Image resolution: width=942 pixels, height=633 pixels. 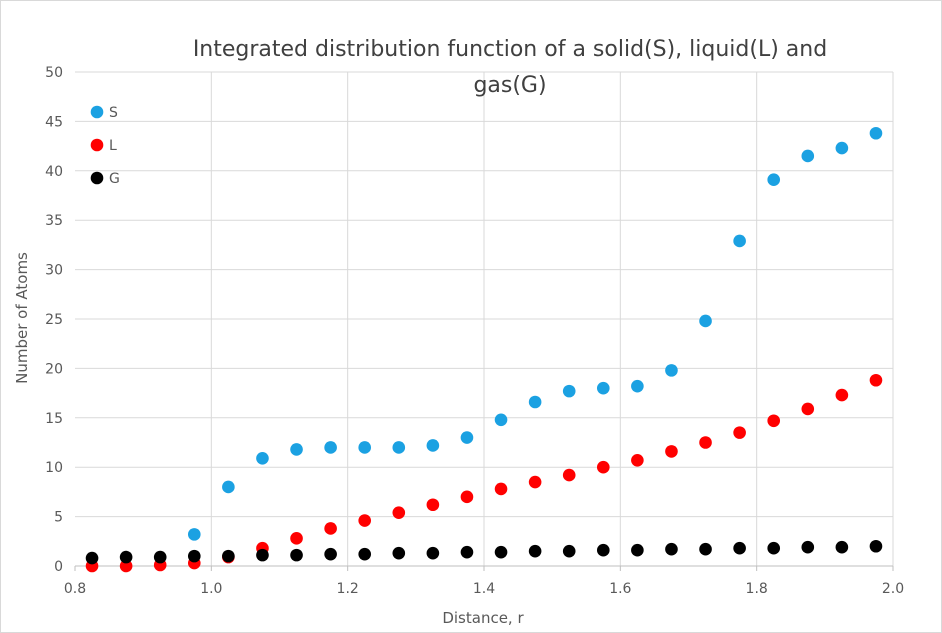 I want to click on y-tick-label: 25, so click(x=54, y=320).